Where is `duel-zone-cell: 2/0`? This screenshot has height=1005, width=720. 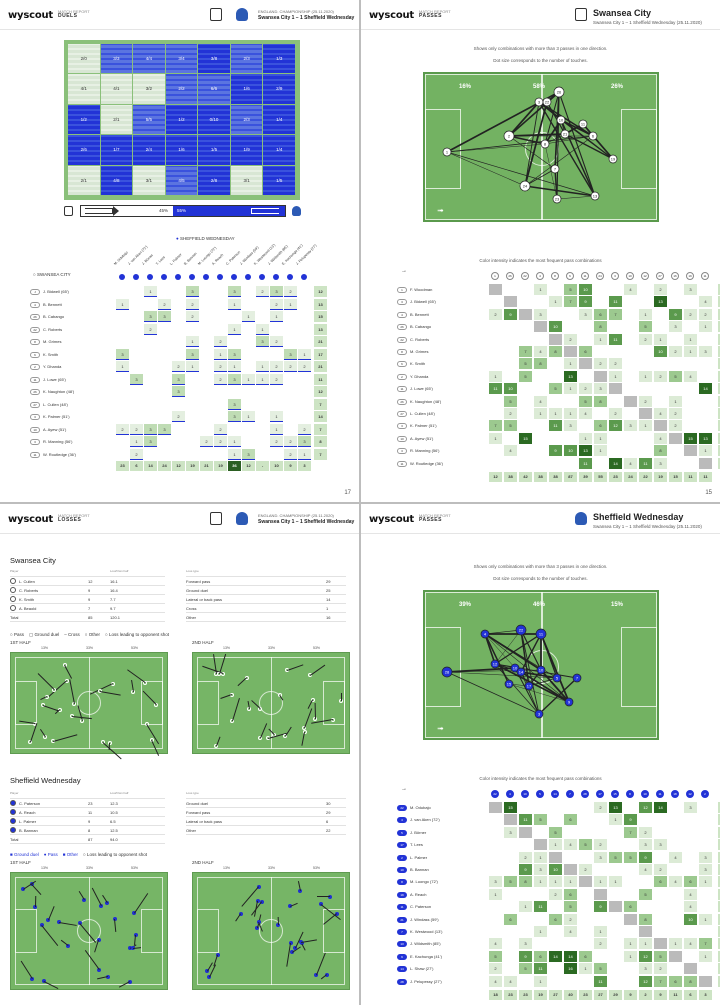 duel-zone-cell: 2/0 is located at coordinates (84, 59).